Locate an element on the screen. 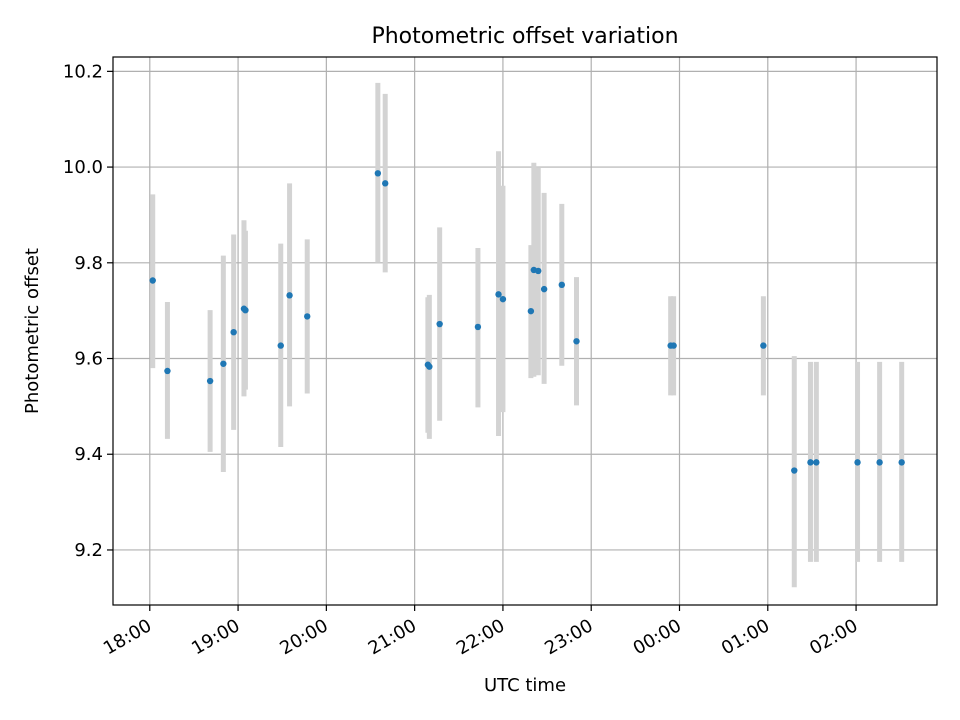 The height and width of the screenshot is (720, 960). y-tick-label: 9.2 is located at coordinates (88, 550).